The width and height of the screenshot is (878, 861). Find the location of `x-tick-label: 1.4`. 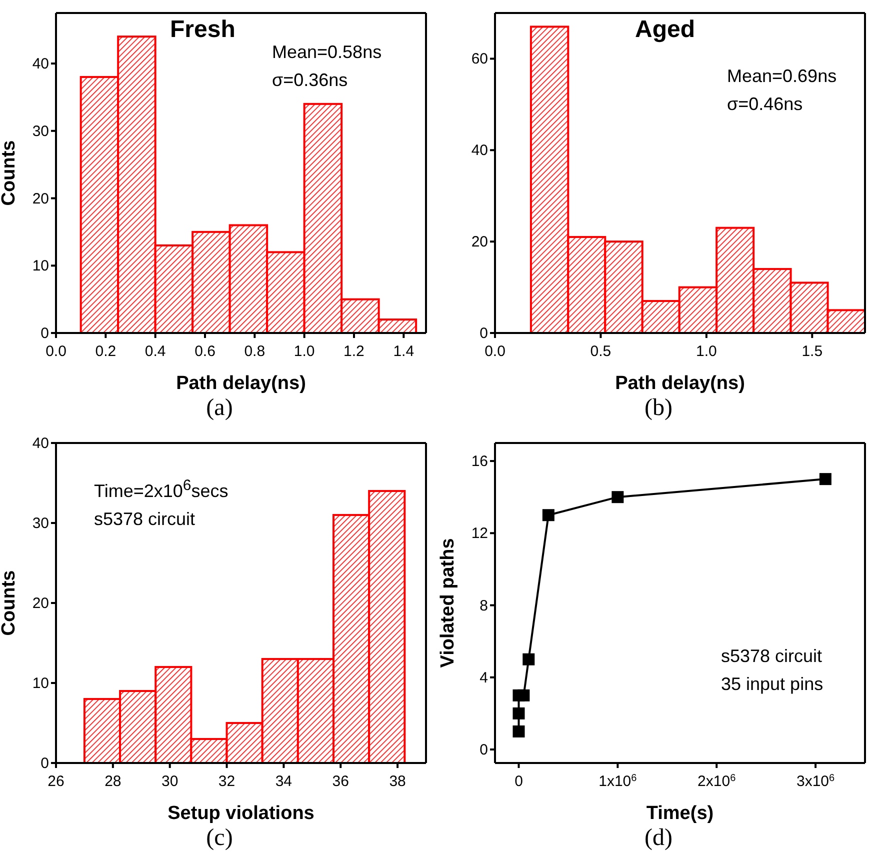

x-tick-label: 1.4 is located at coordinates (403, 351).